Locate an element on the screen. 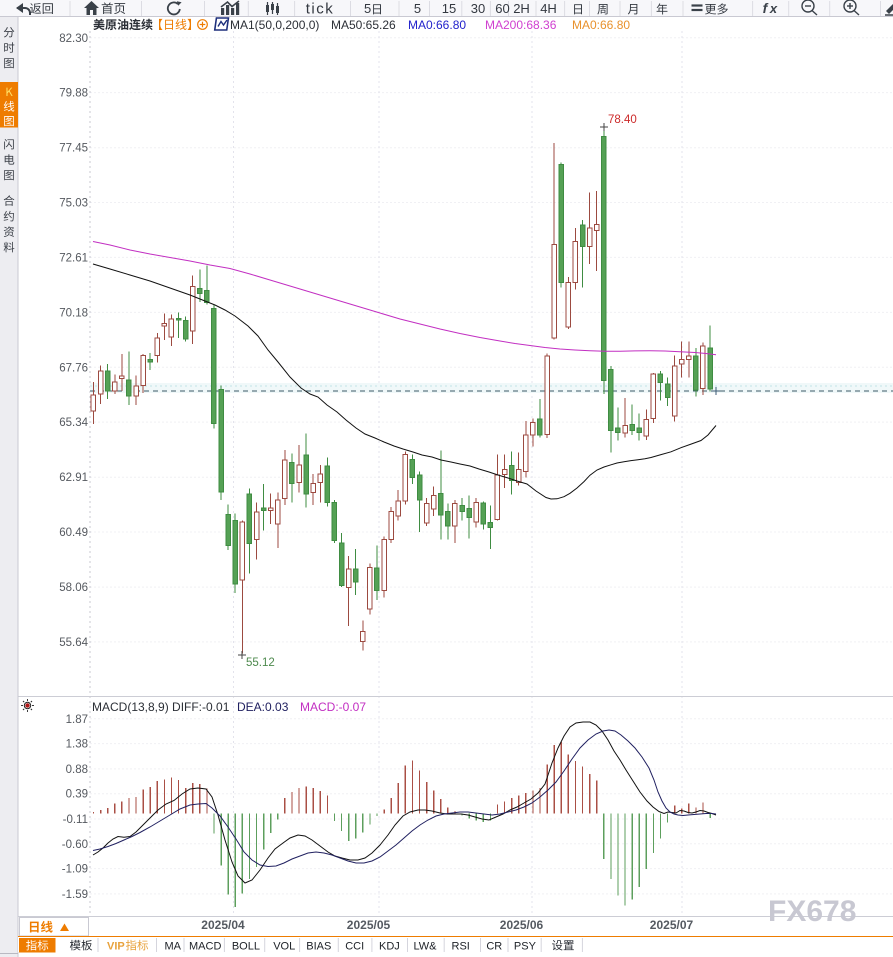 This screenshot has width=893, height=957. svg-text: MACD:-0.07 is located at coordinates (333, 707).